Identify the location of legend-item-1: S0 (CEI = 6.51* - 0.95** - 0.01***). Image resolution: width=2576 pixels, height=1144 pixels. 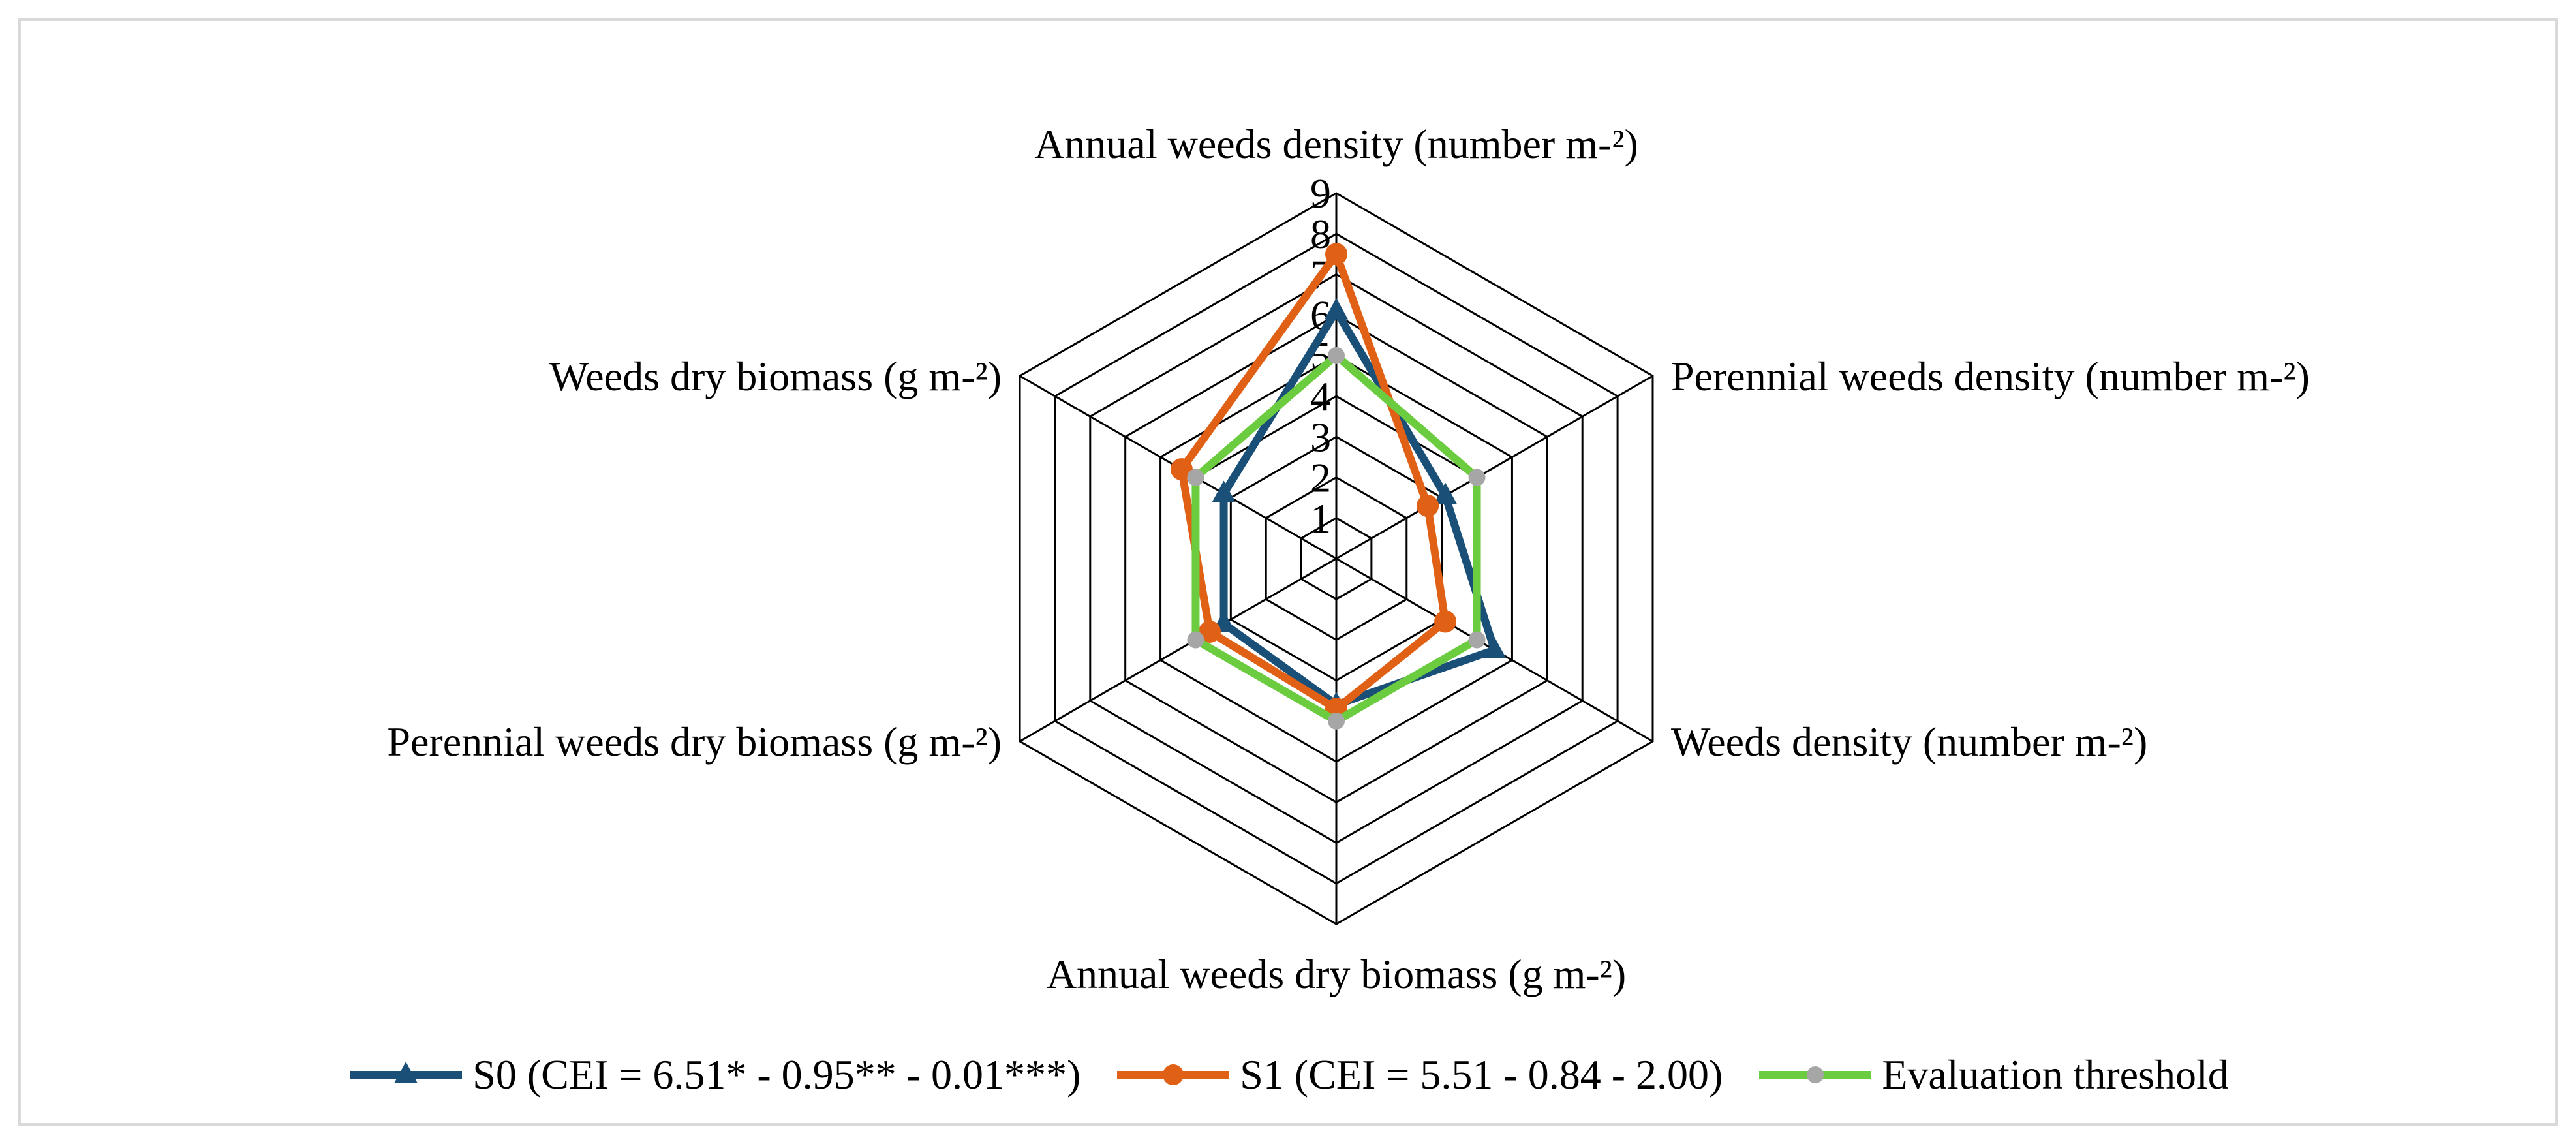
(714, 1075).